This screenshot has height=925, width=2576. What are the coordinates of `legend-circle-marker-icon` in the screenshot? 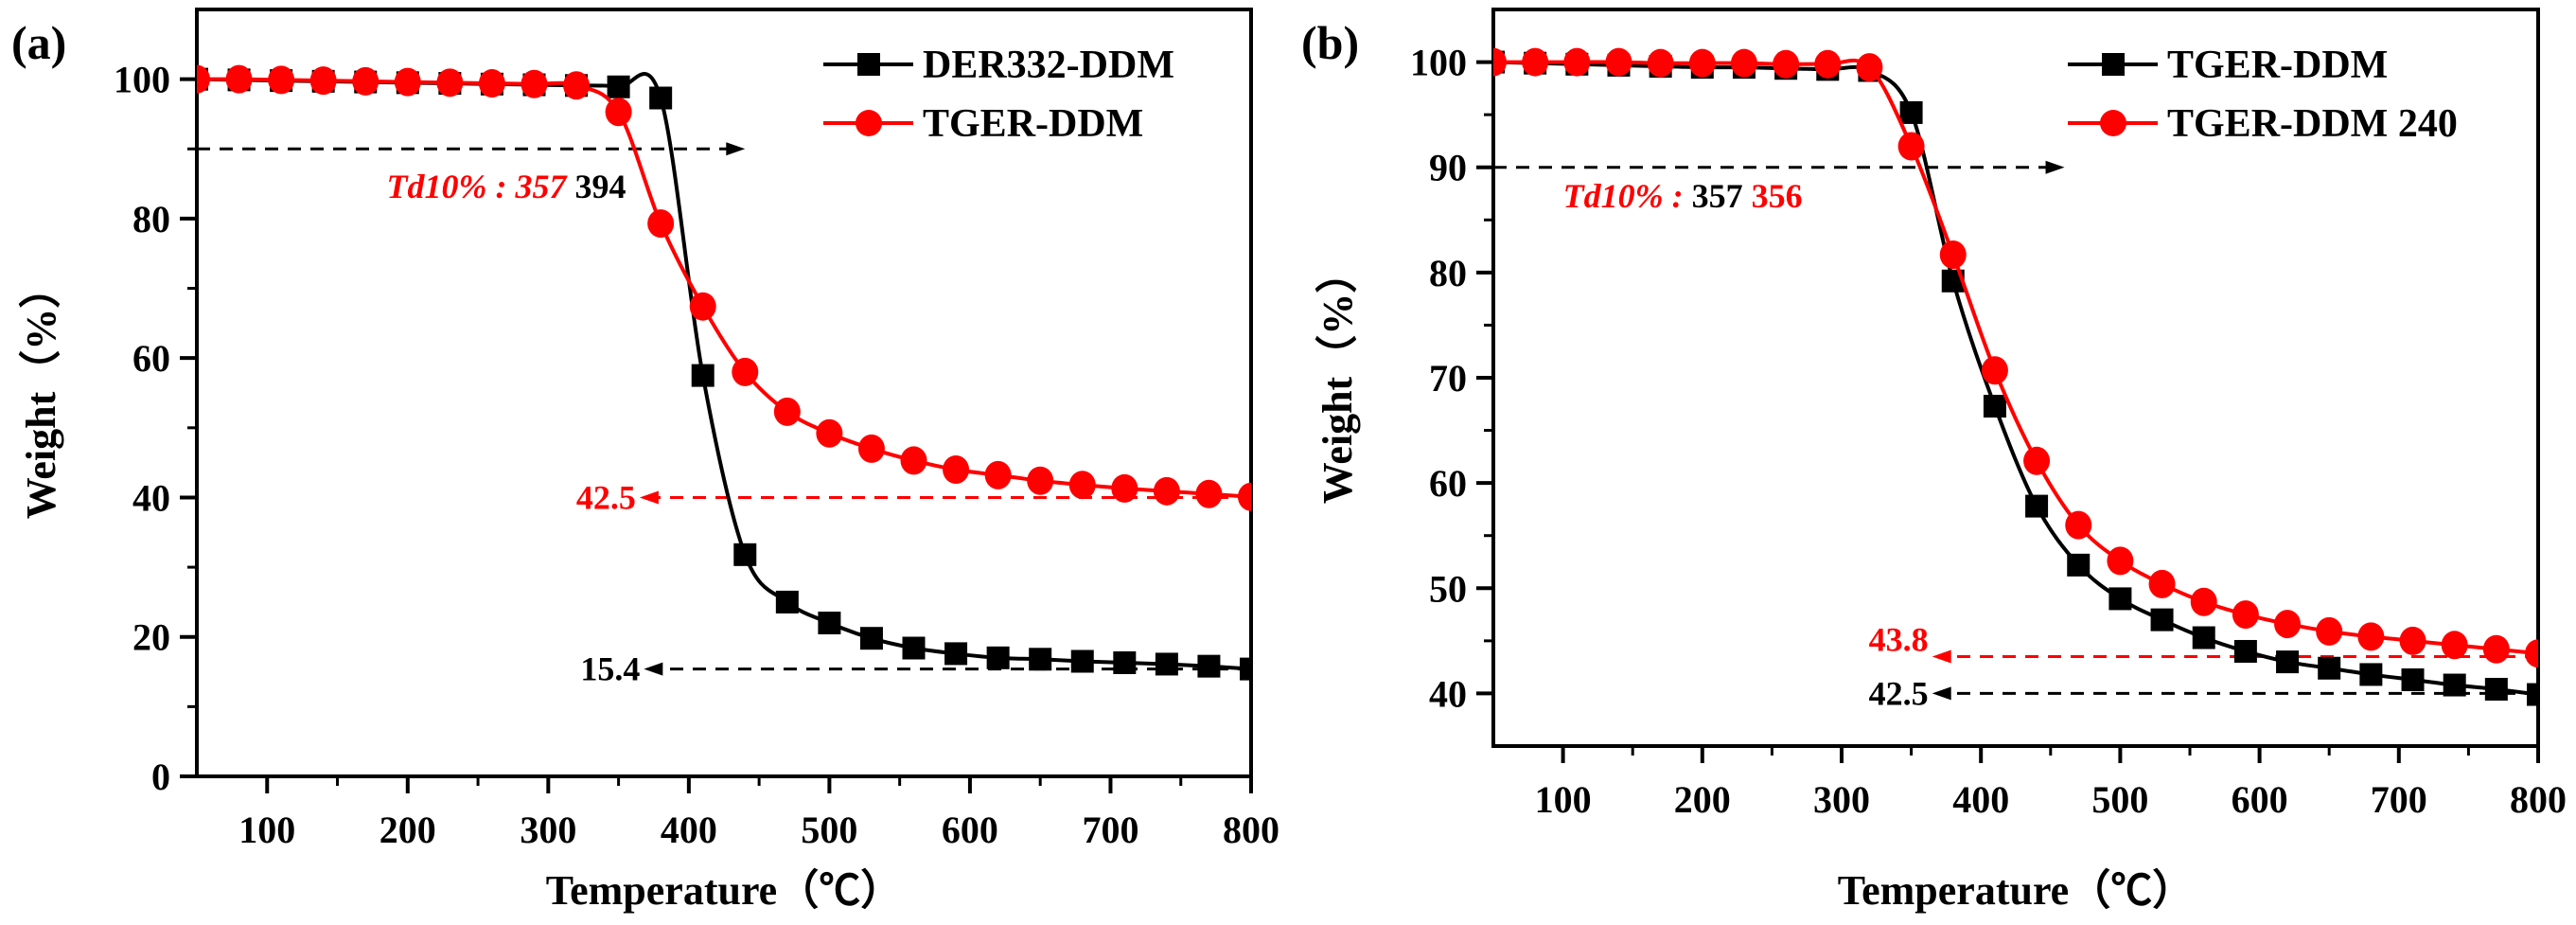 It's located at (2113, 123).